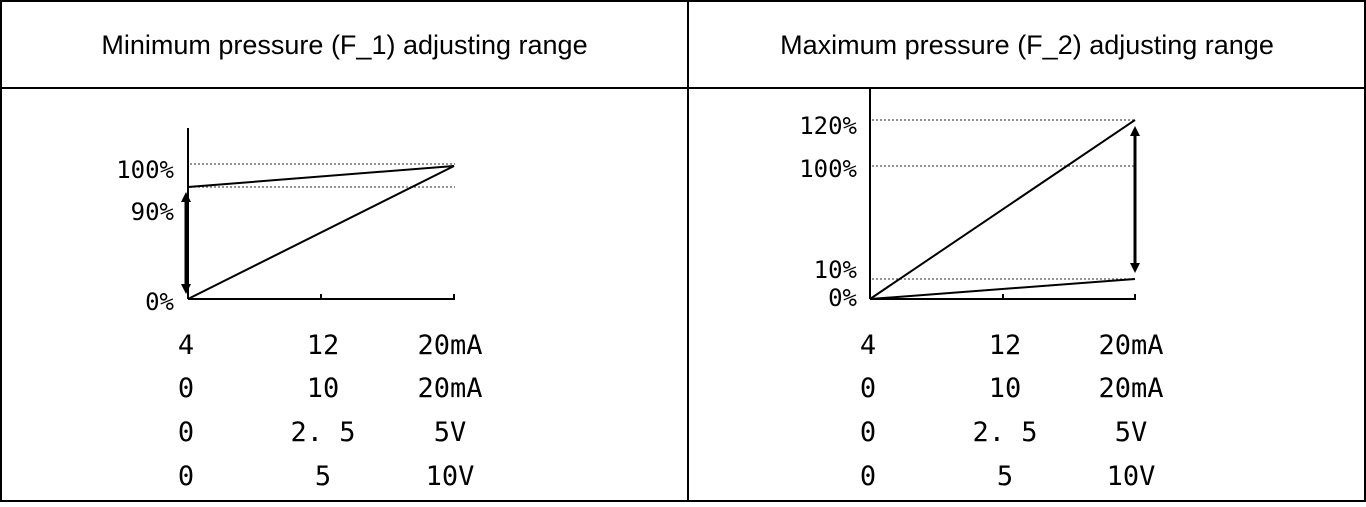 The height and width of the screenshot is (507, 1366). Describe the element at coordinates (1002, 209) in the screenshot. I see `max-range-upper-line` at that location.